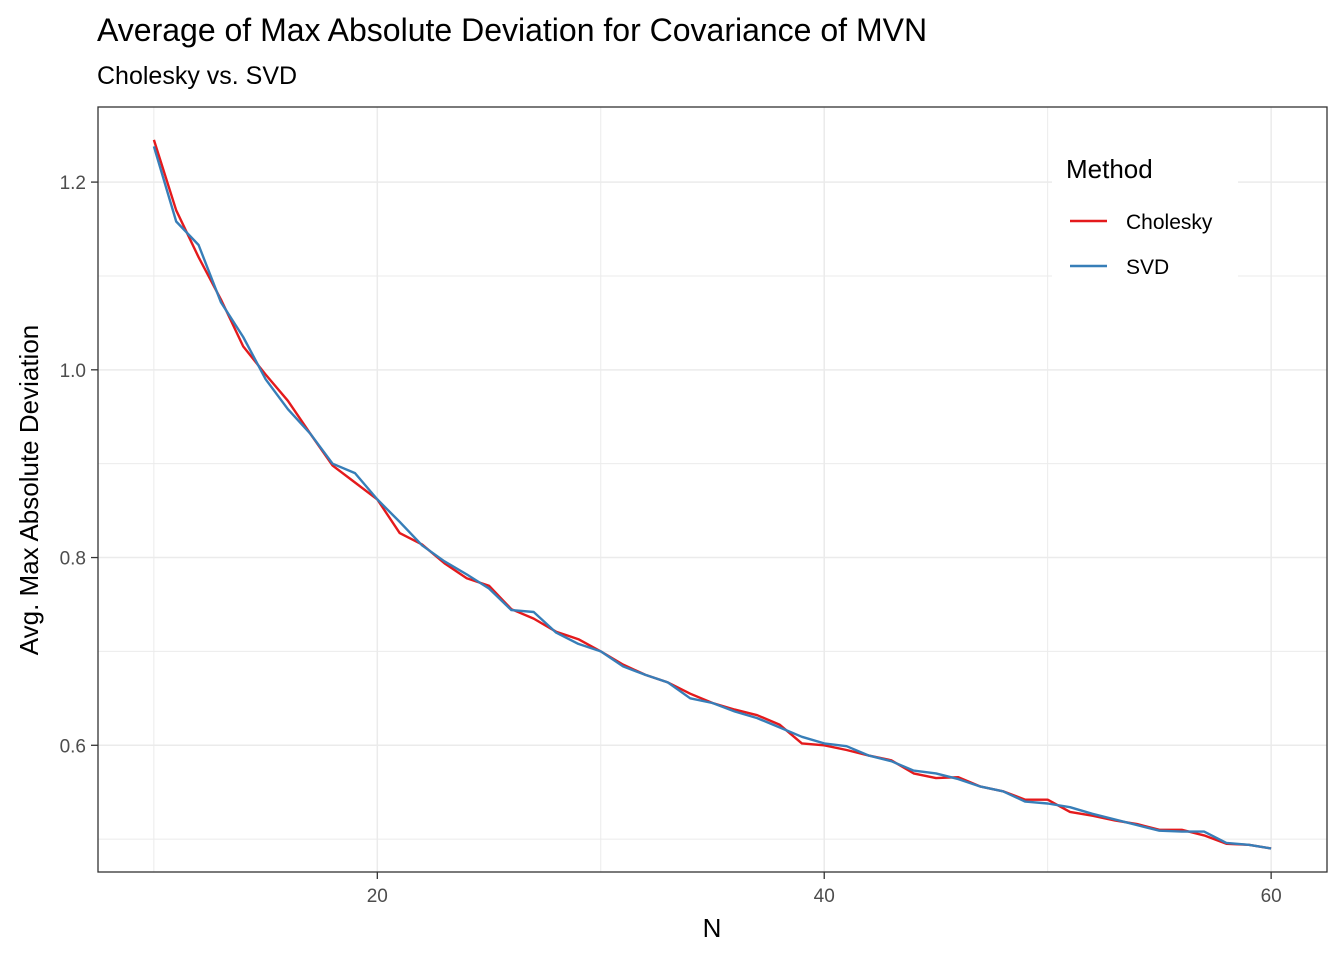  What do you see at coordinates (824, 896) in the screenshot?
I see `x-tick-label: 40` at bounding box center [824, 896].